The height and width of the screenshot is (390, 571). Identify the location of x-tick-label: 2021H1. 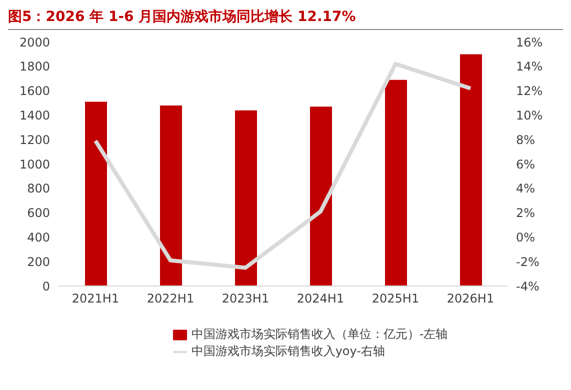
(96, 299).